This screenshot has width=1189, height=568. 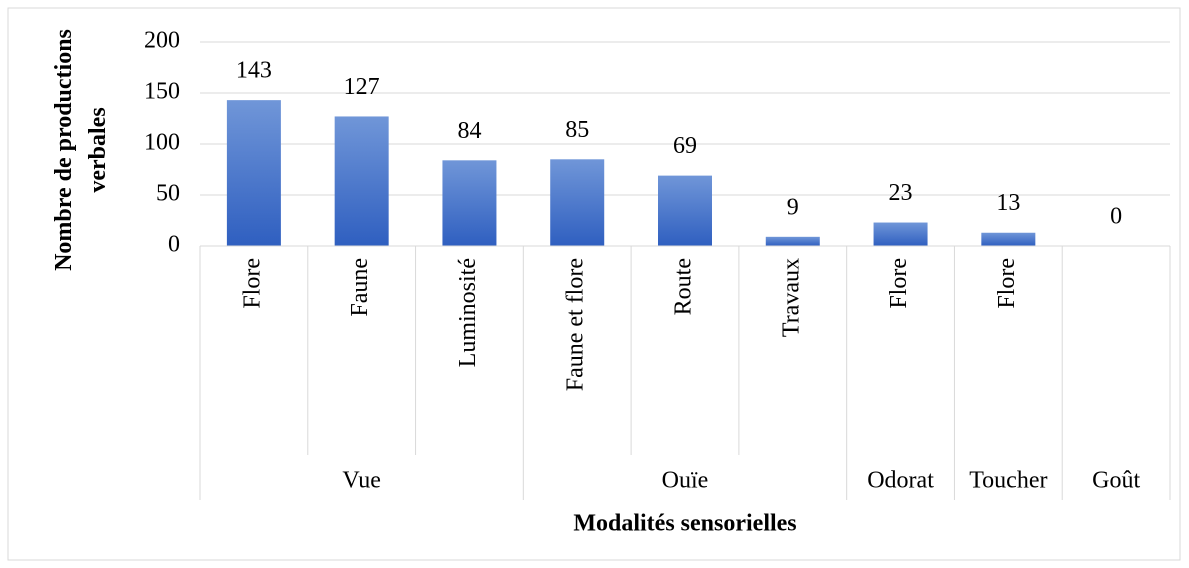 I want to click on value-label: 13, so click(x=1008, y=203).